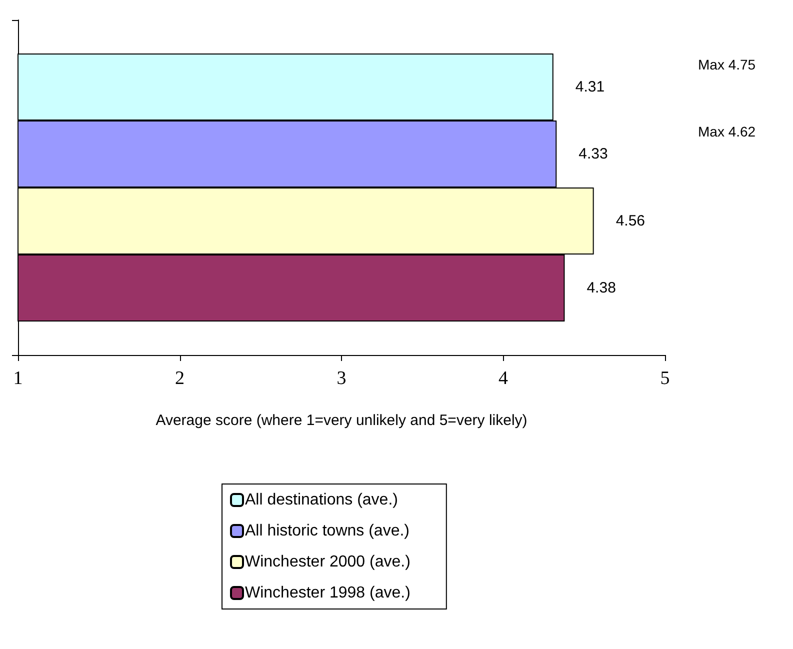  I want to click on text: Max 4.62, so click(727, 132).